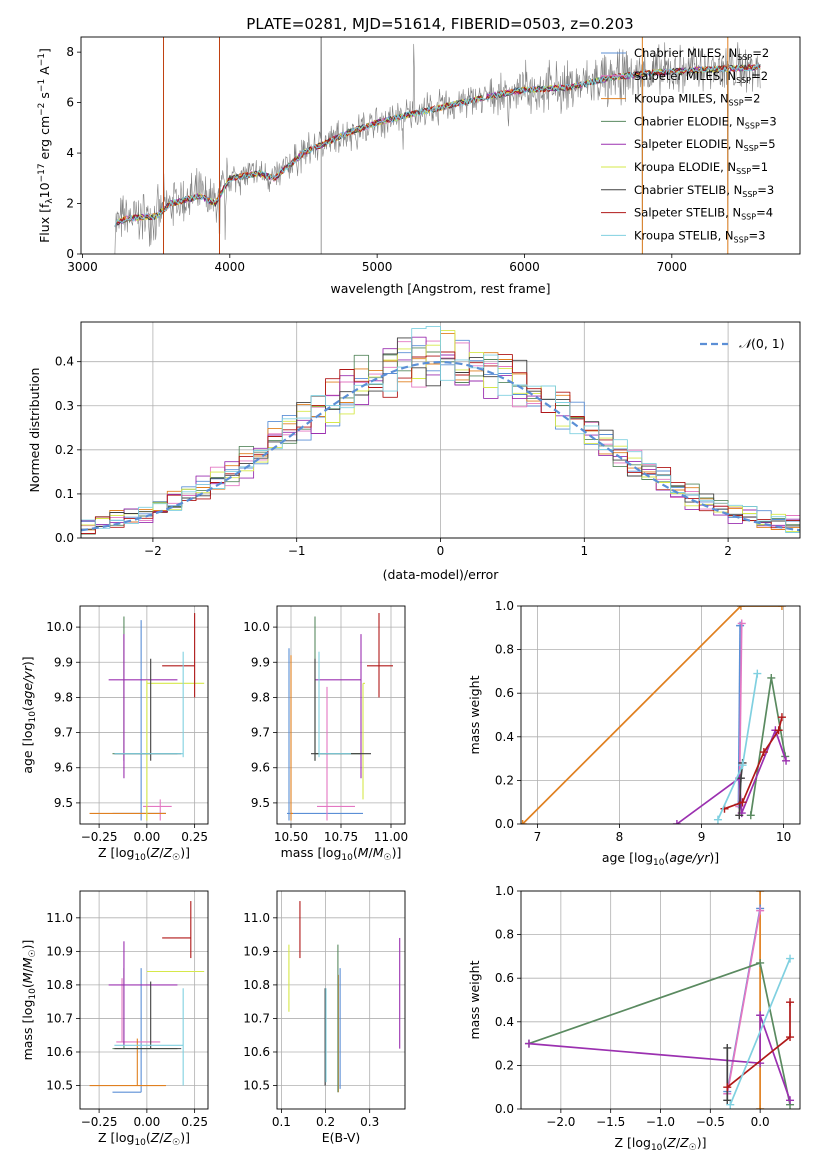 The image size is (819, 1170). I want to click on legend-label: Chabrier STELIB, NSSP=3, so click(704, 191).